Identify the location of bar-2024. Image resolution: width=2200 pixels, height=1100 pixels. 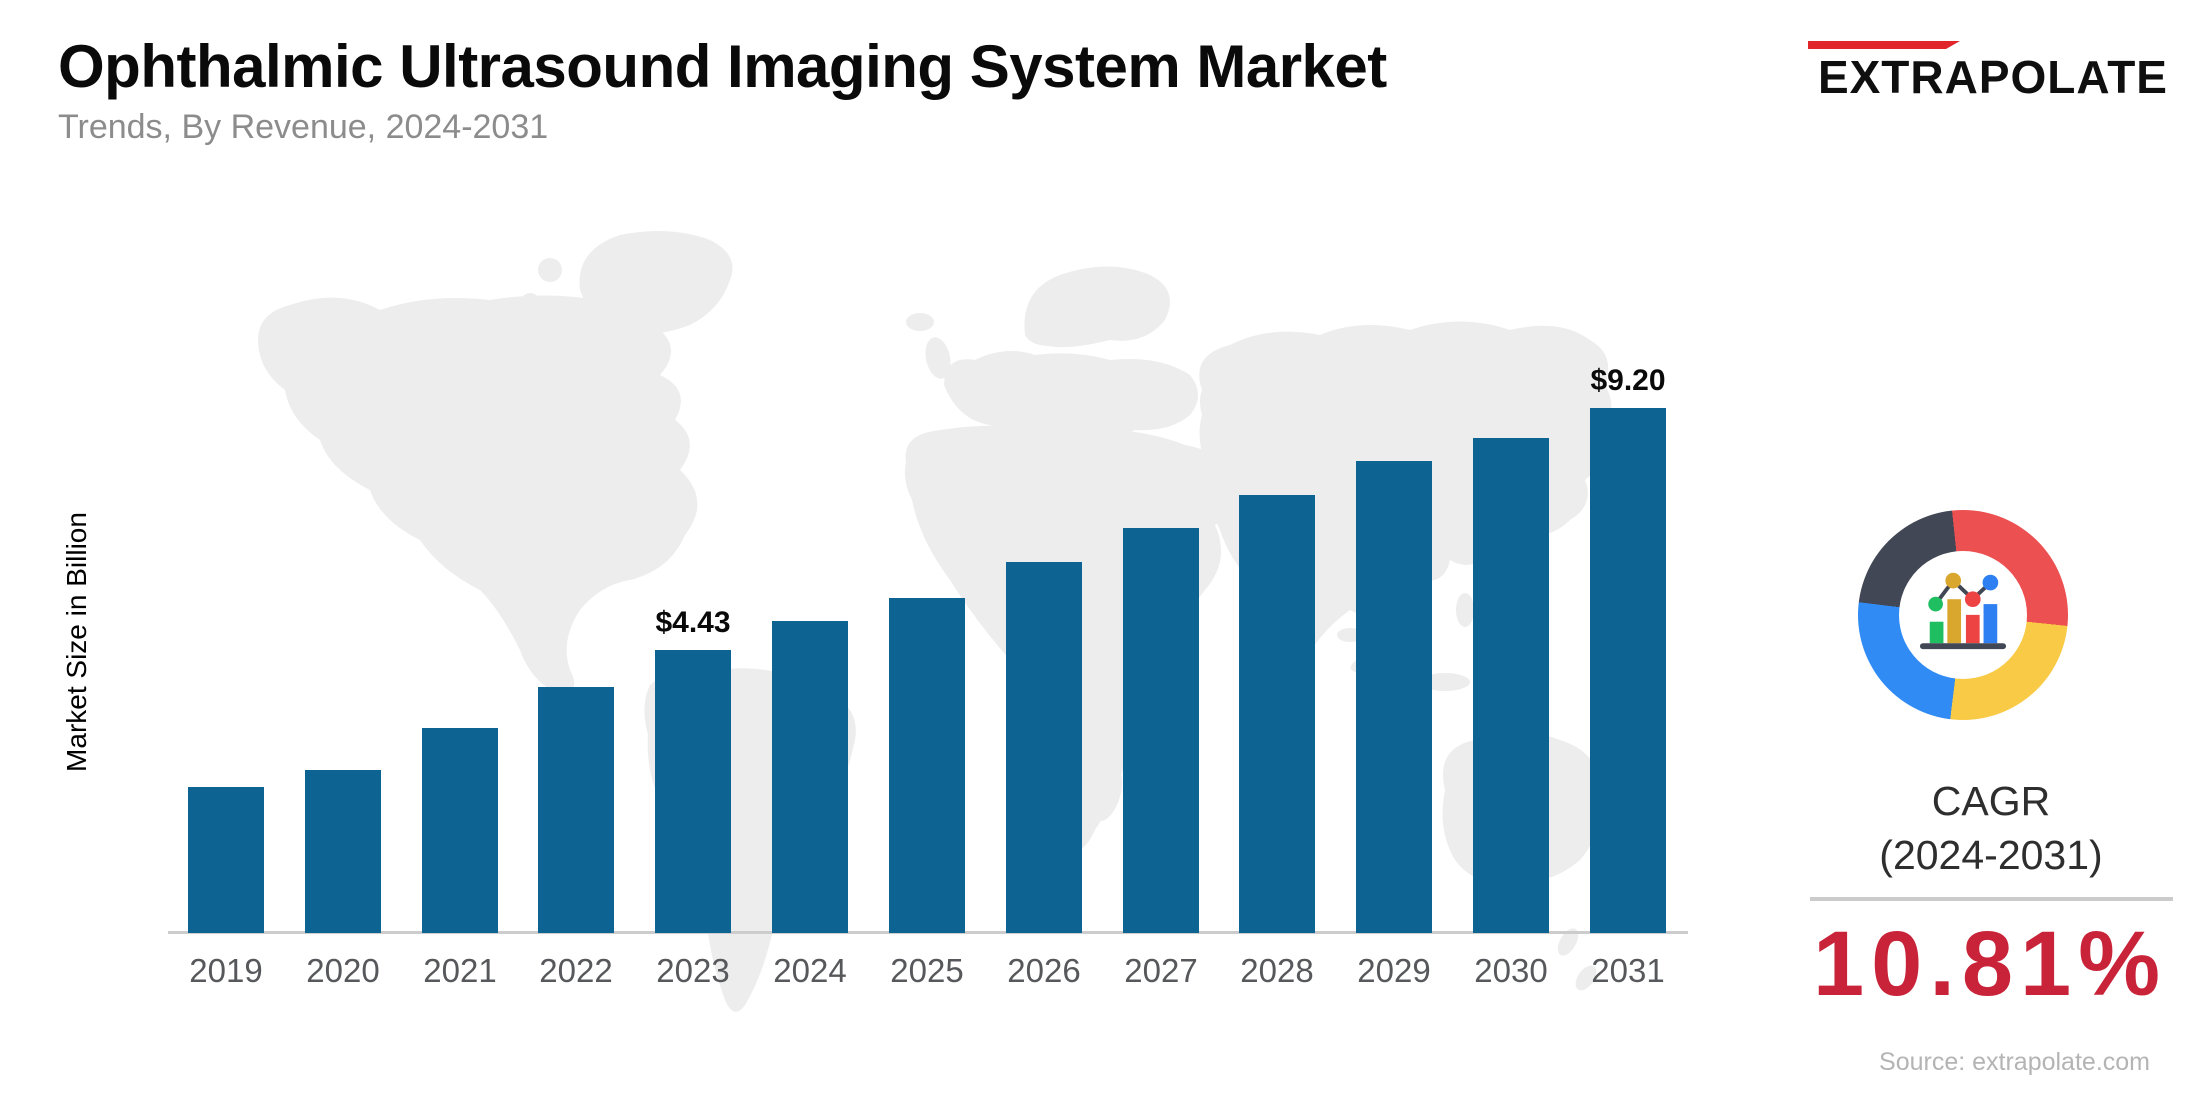
(810, 777).